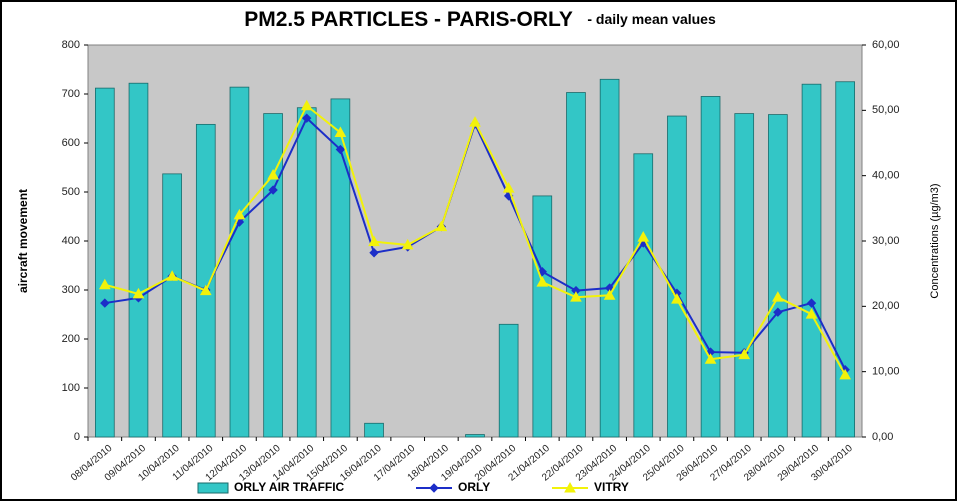 The height and width of the screenshot is (501, 957). What do you see at coordinates (23, 241) in the screenshot?
I see `y-axis-label: aircraft movement` at bounding box center [23, 241].